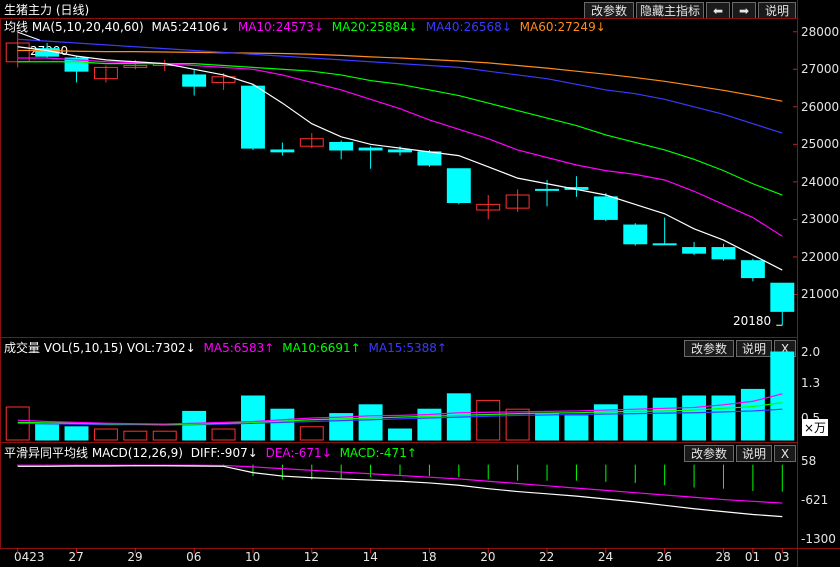 Image resolution: width=840 pixels, height=567 pixels. Describe the element at coordinates (820, 294) in the screenshot. I see `price-tick: 21000` at that location.